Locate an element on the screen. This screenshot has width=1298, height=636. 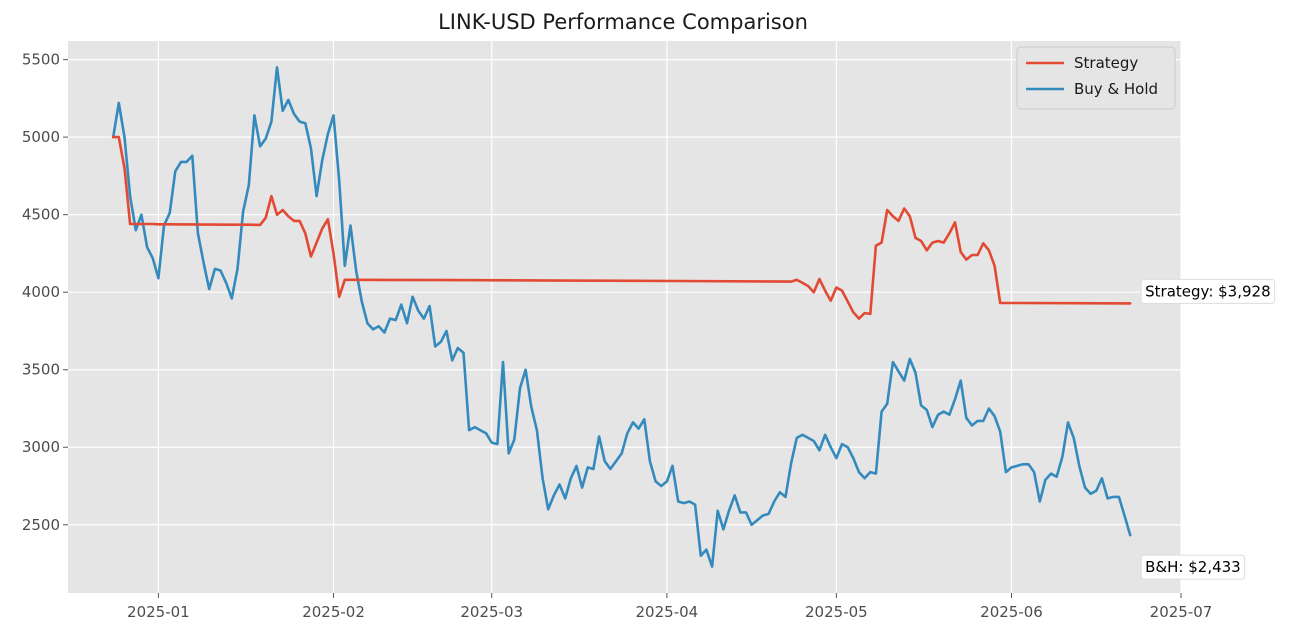
legend-label: Buy & Hold is located at coordinates (1116, 89).